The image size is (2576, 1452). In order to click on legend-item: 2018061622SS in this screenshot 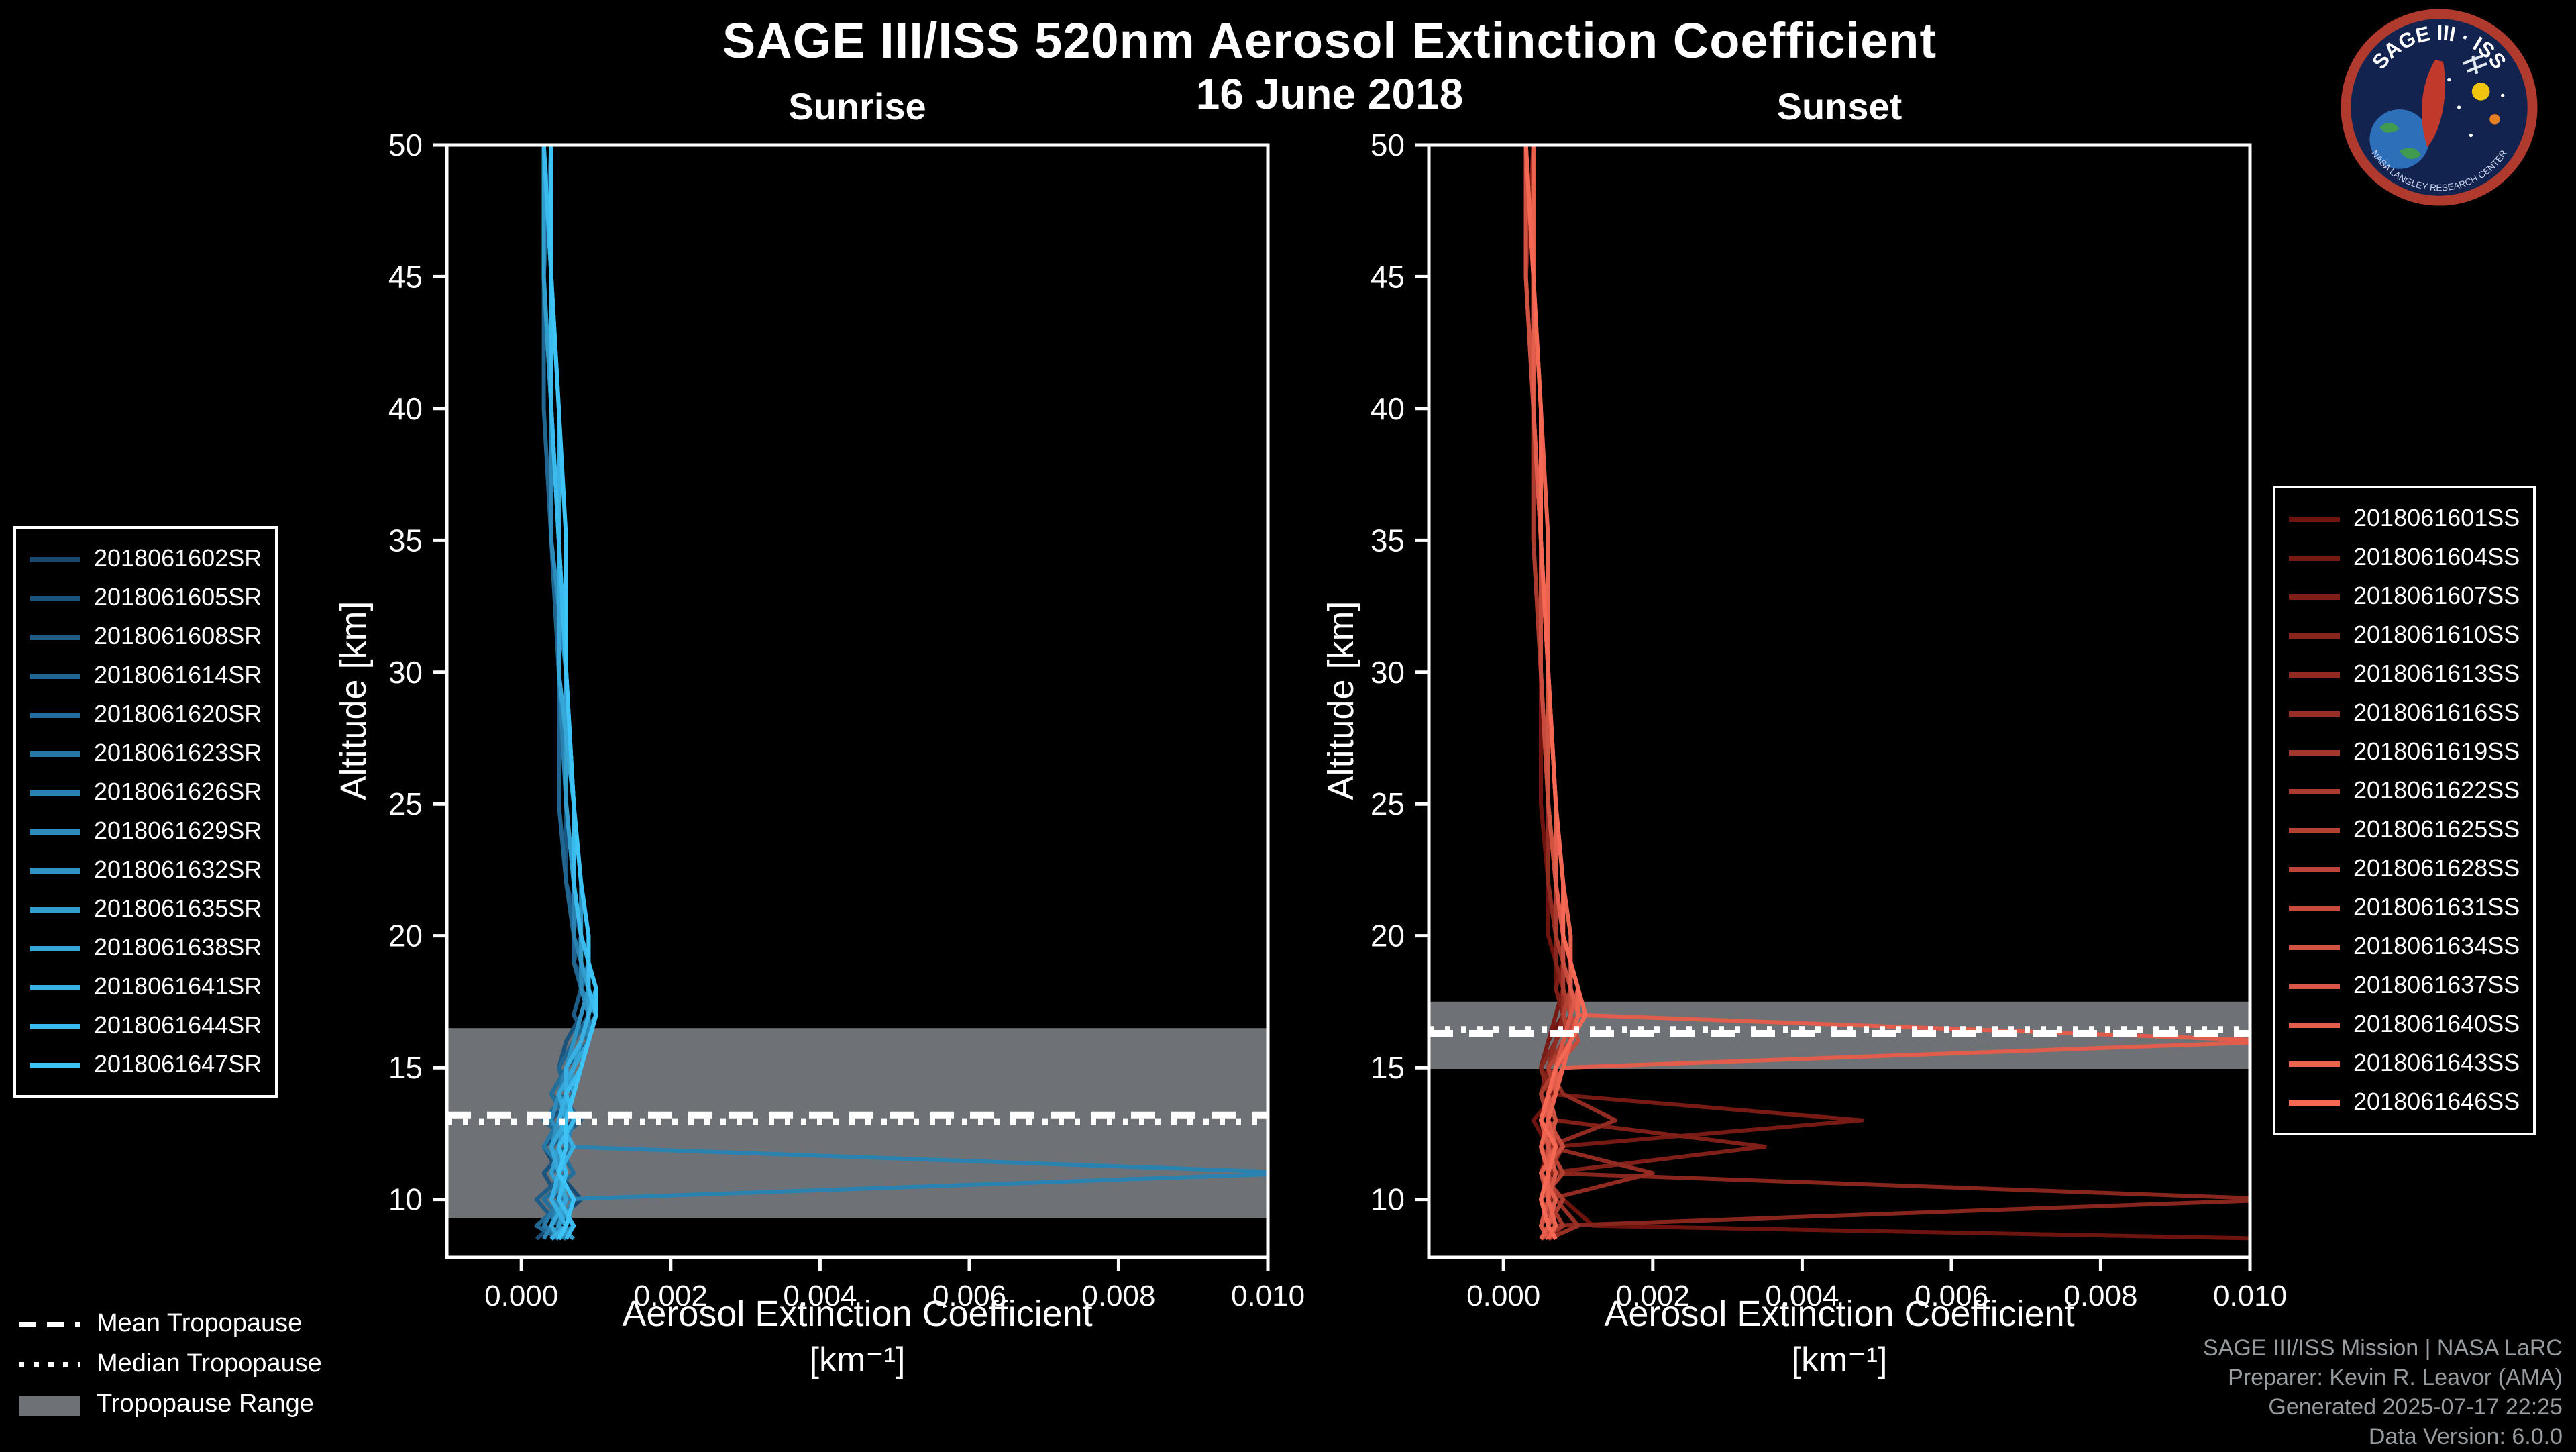, I will do `click(2404, 792)`.